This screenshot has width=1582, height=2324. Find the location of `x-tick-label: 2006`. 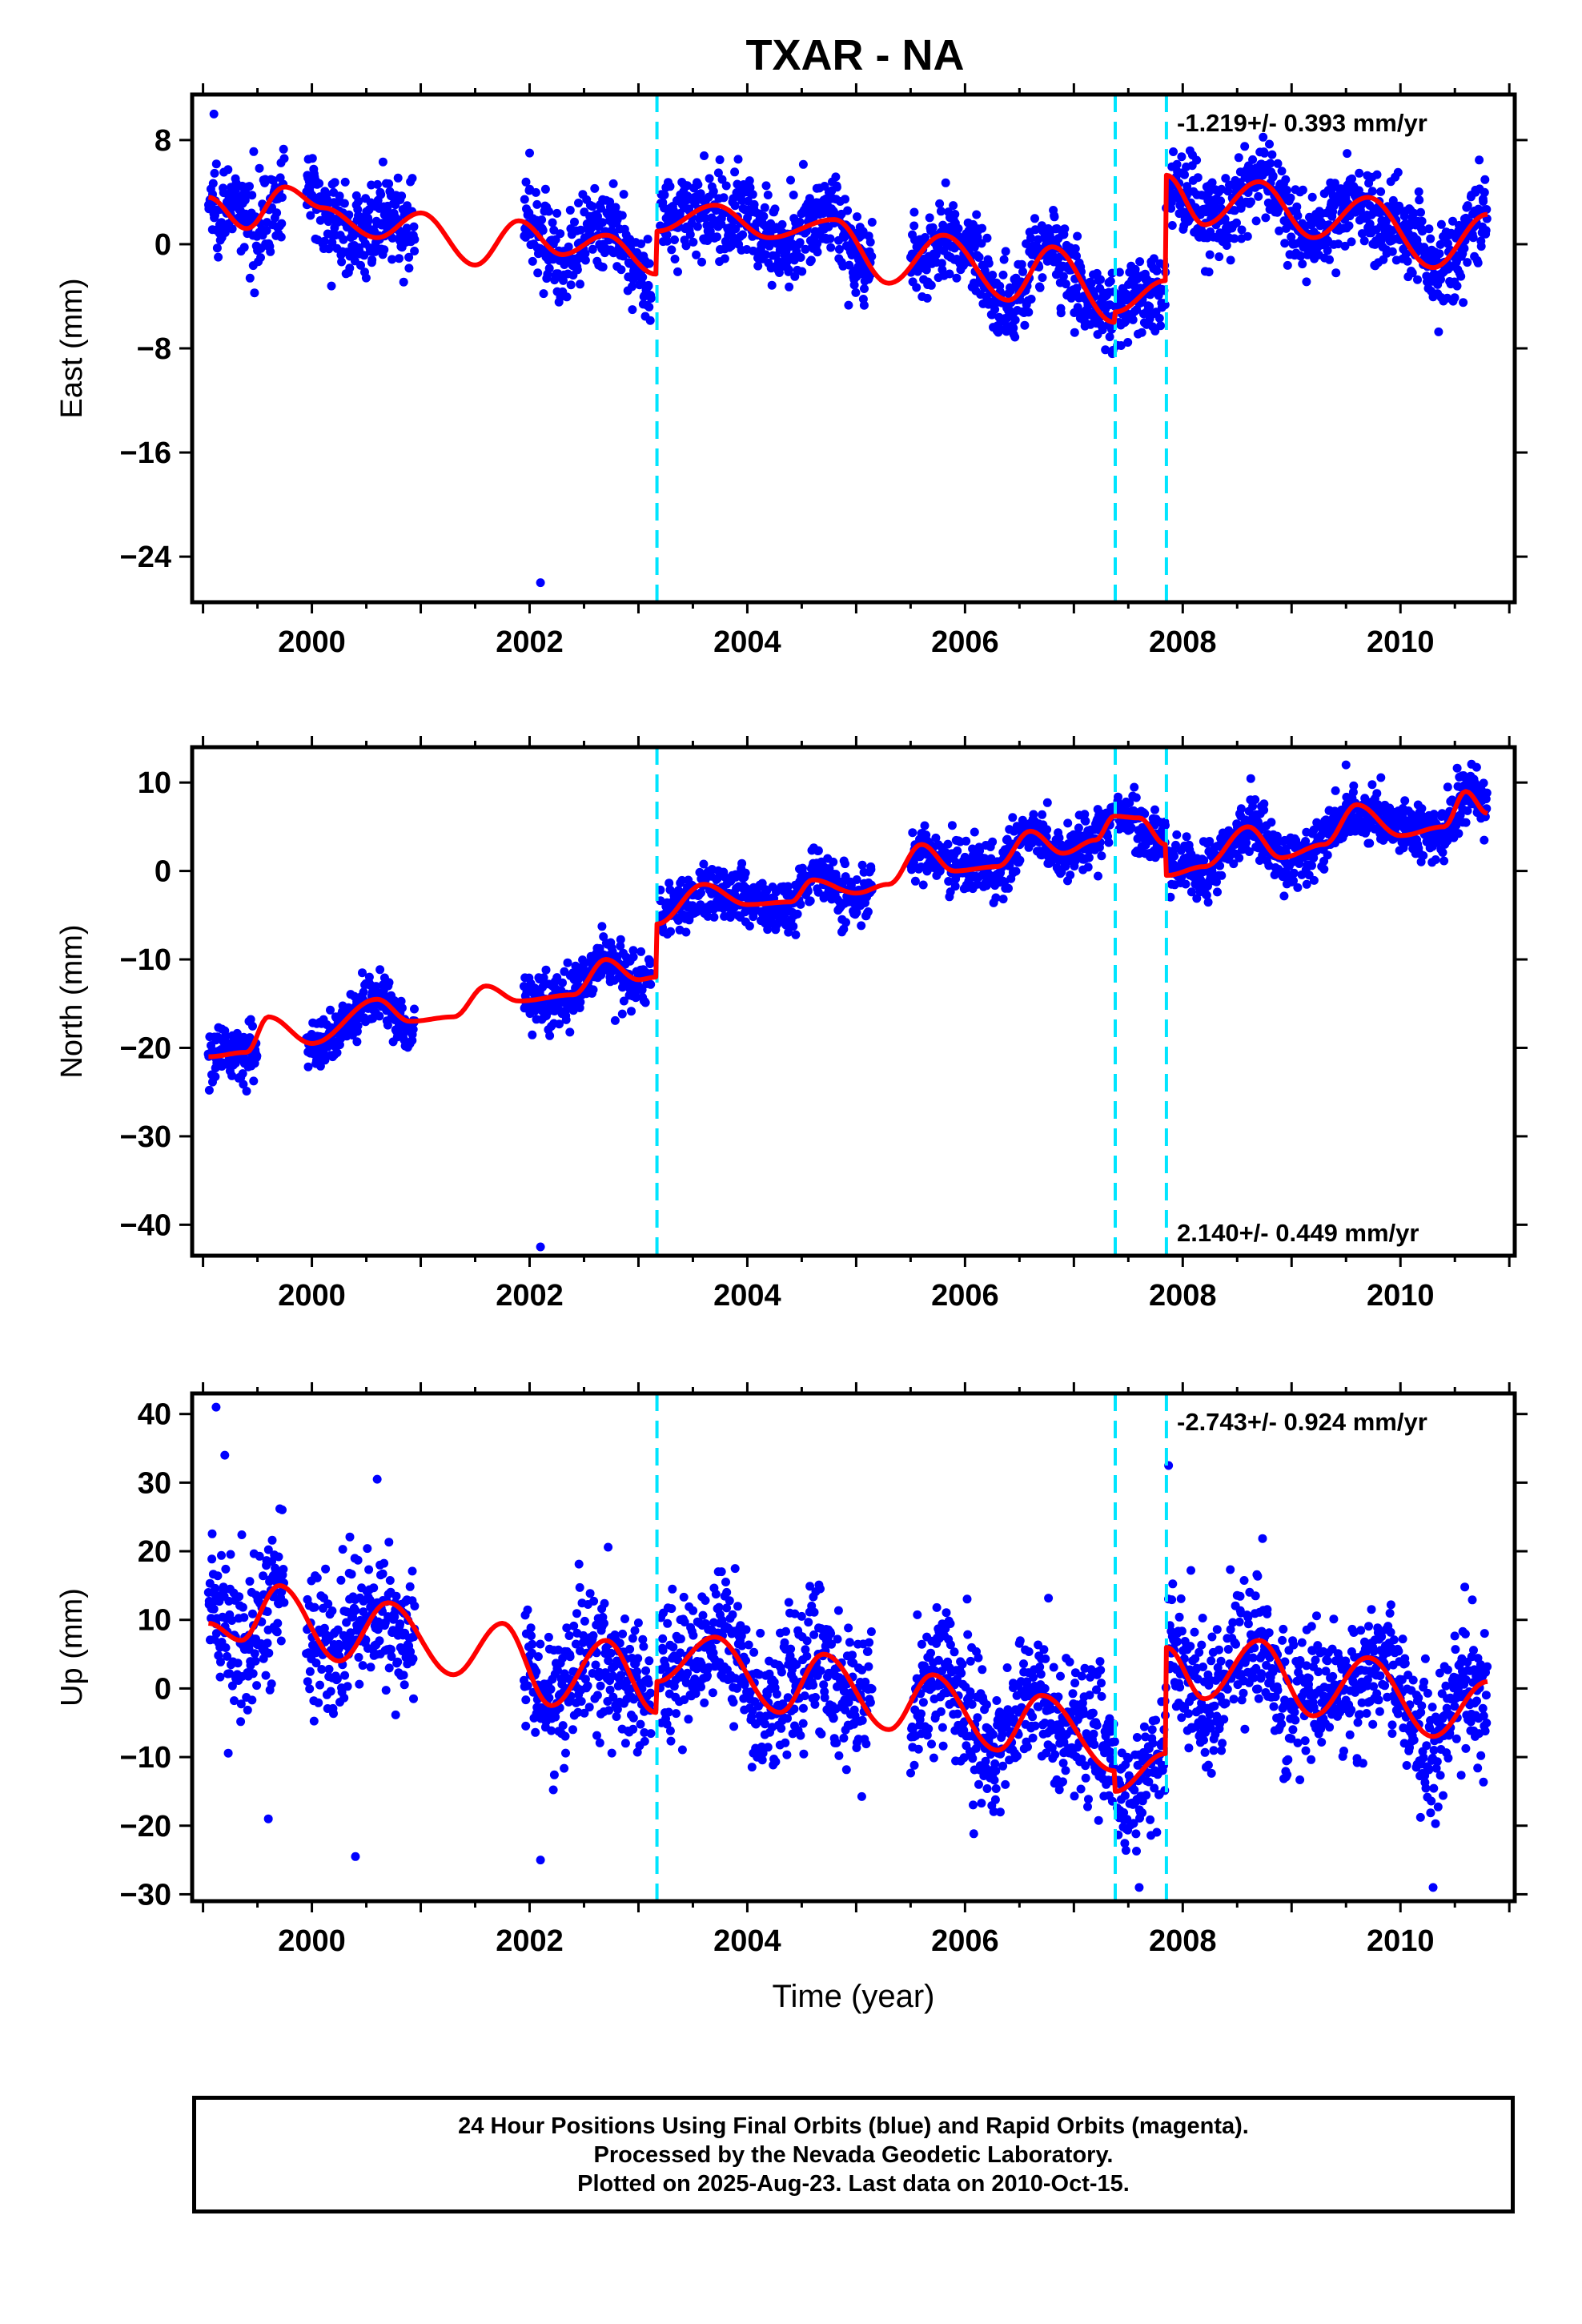

x-tick-label: 2006 is located at coordinates (965, 642).